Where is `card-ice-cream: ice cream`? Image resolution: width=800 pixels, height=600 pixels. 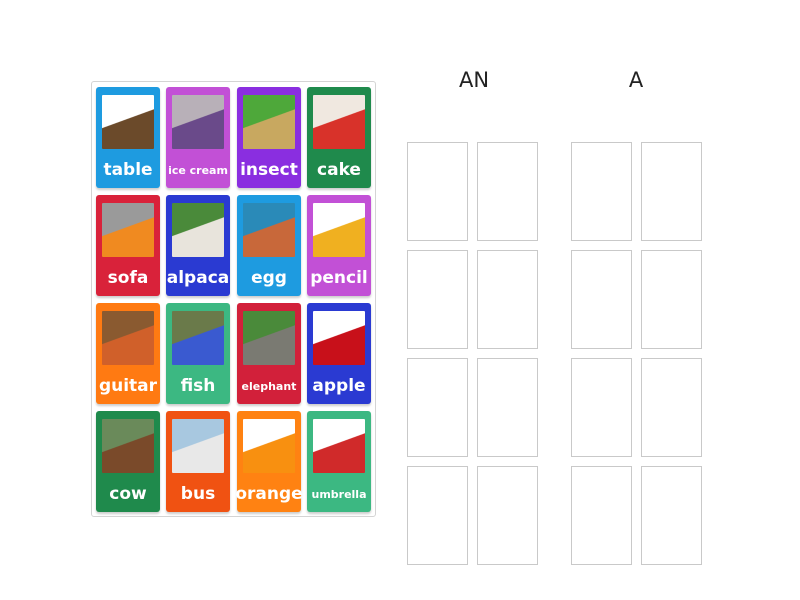
card-ice-cream: ice cream is located at coordinates (198, 137).